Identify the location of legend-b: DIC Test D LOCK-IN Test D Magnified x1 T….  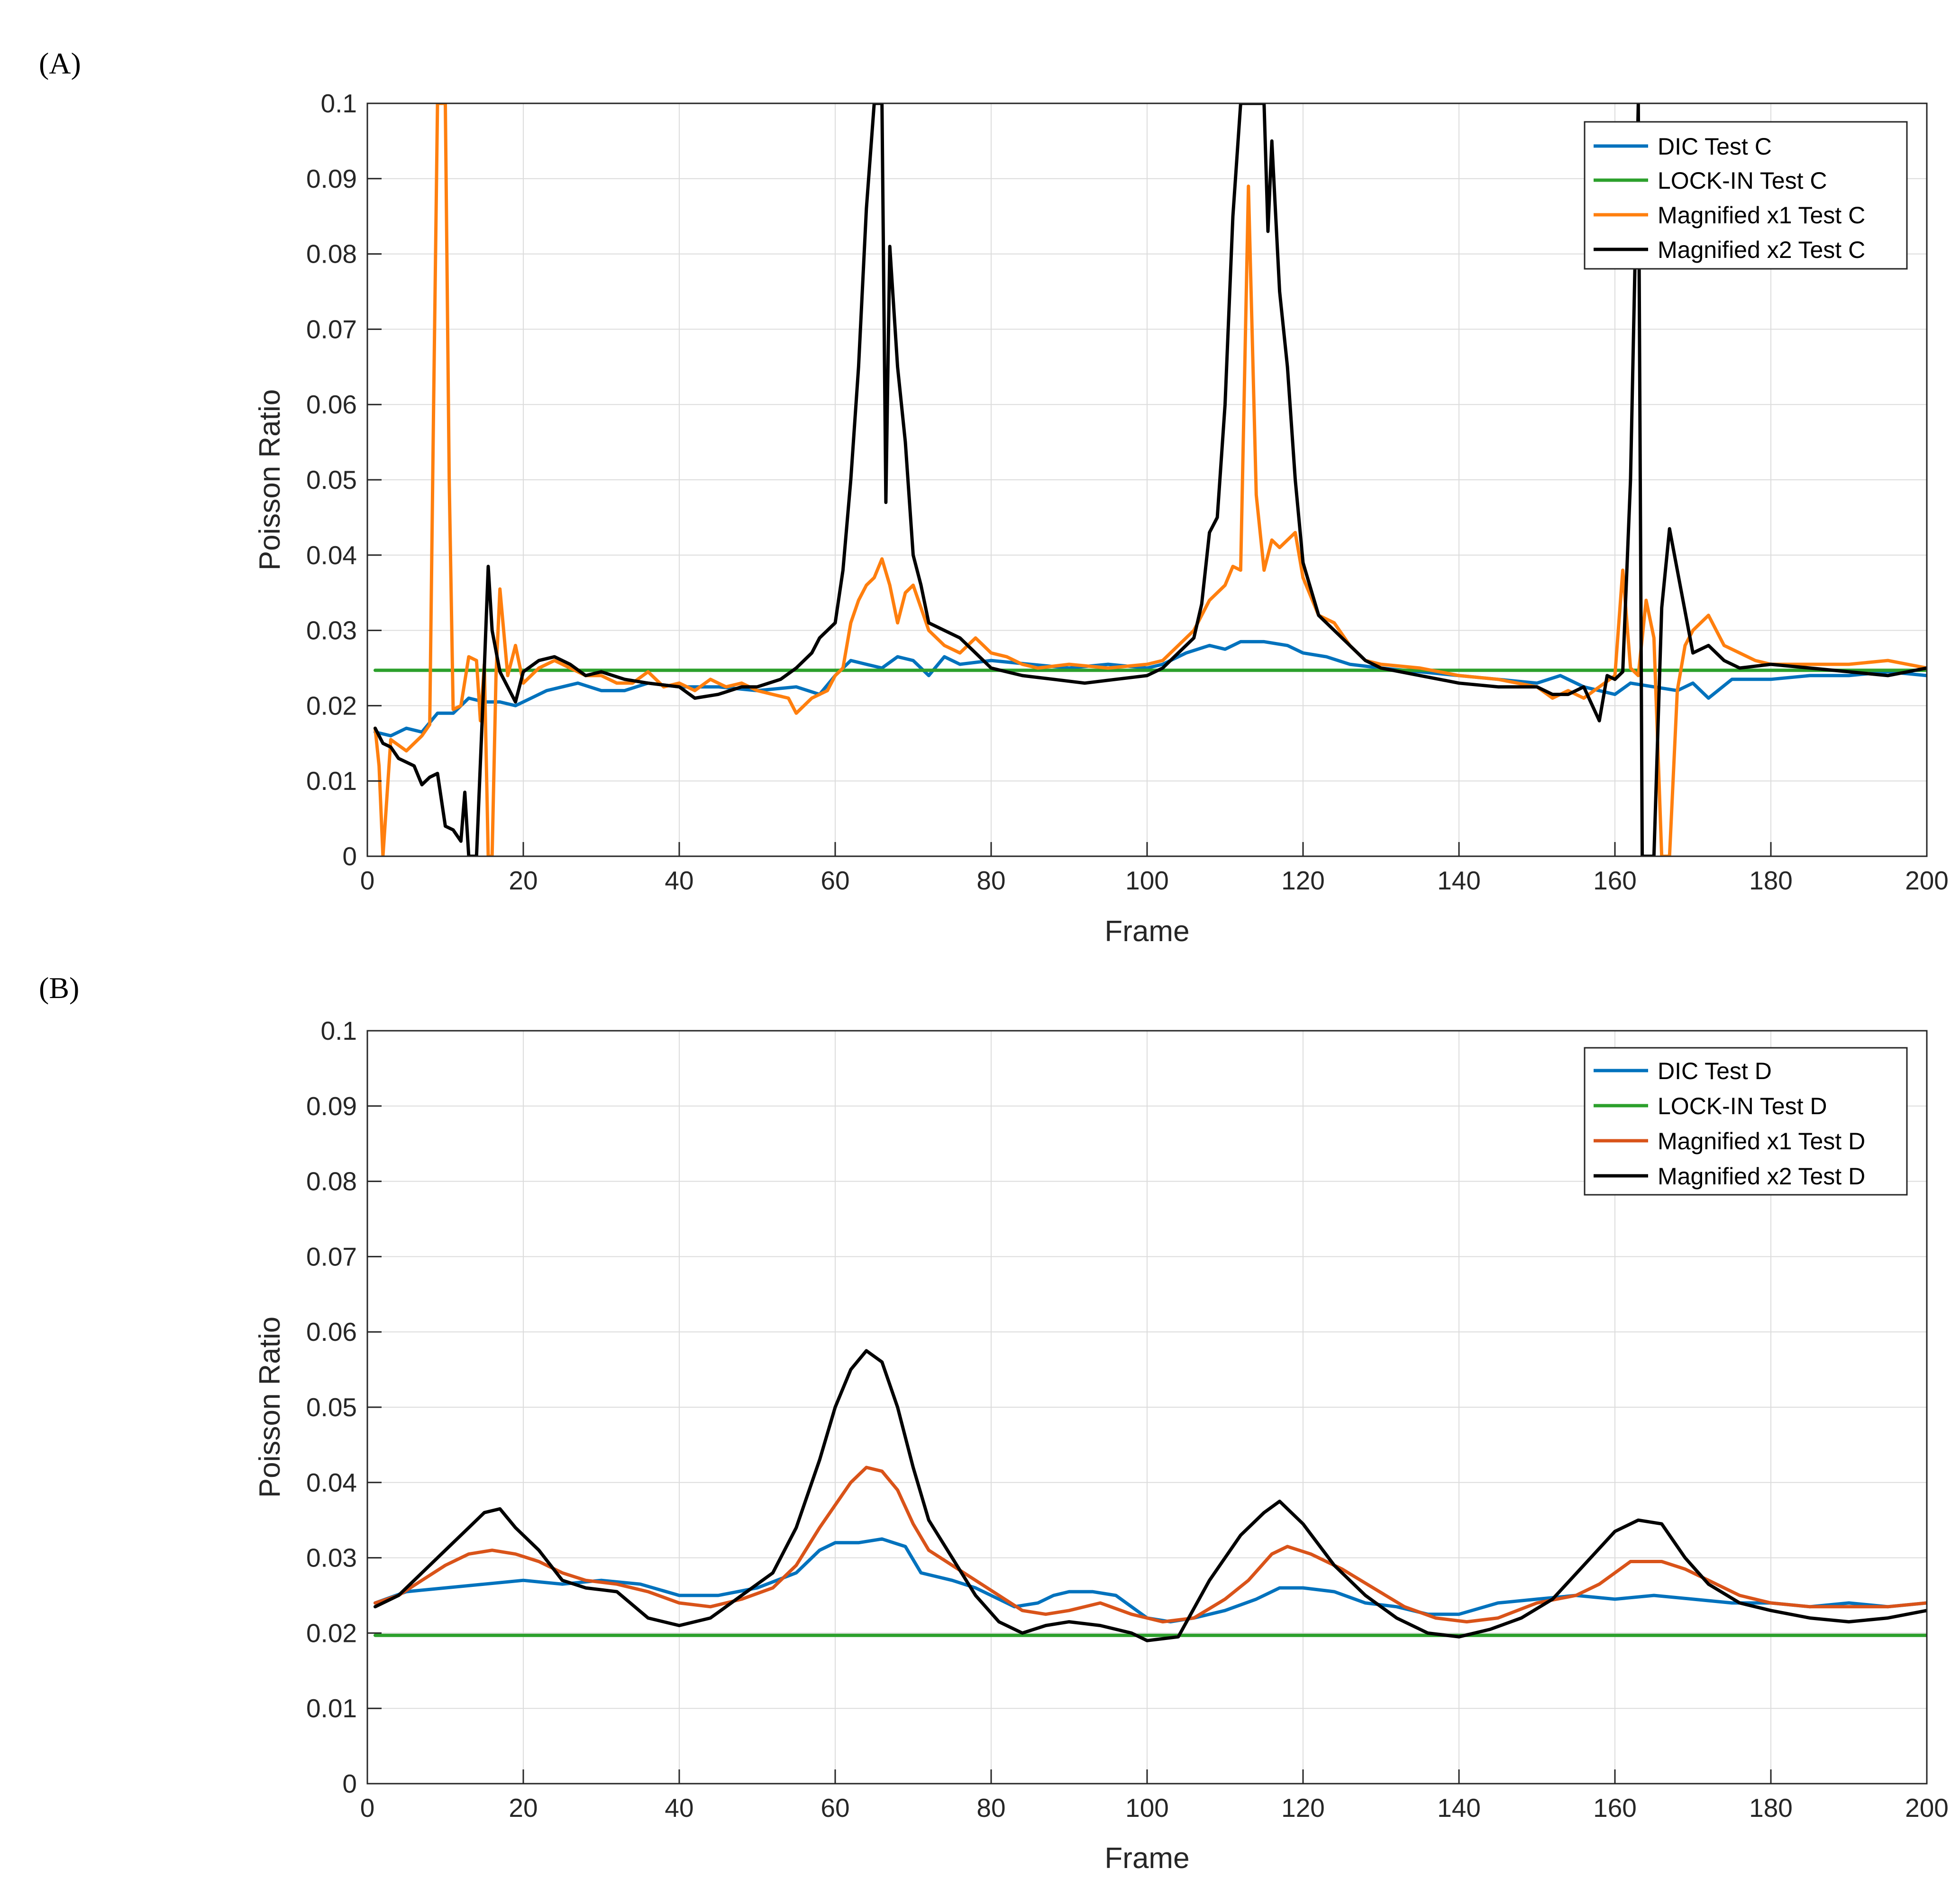
(1746, 1121).